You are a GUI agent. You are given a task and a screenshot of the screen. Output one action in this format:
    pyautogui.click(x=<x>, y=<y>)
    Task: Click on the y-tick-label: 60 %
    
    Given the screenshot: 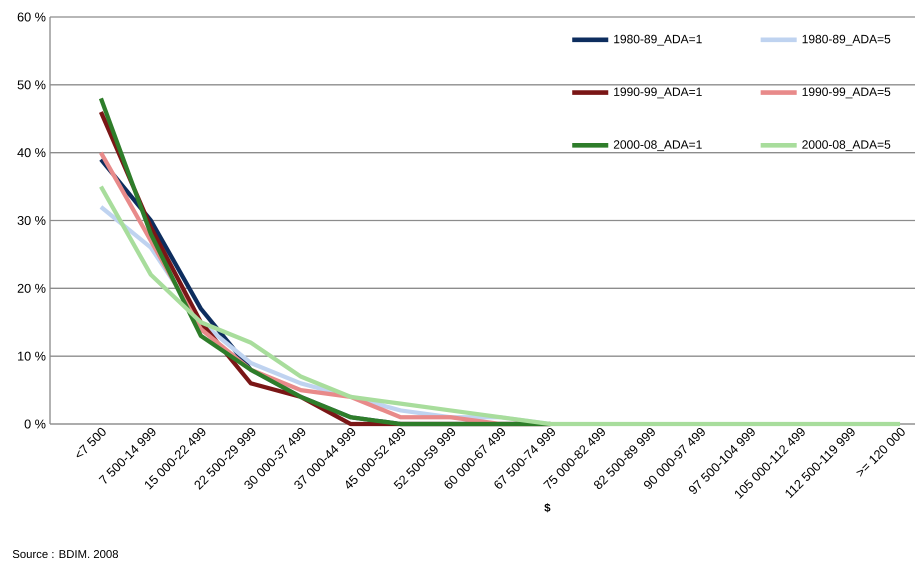 What is the action you would take?
    pyautogui.click(x=32, y=17)
    